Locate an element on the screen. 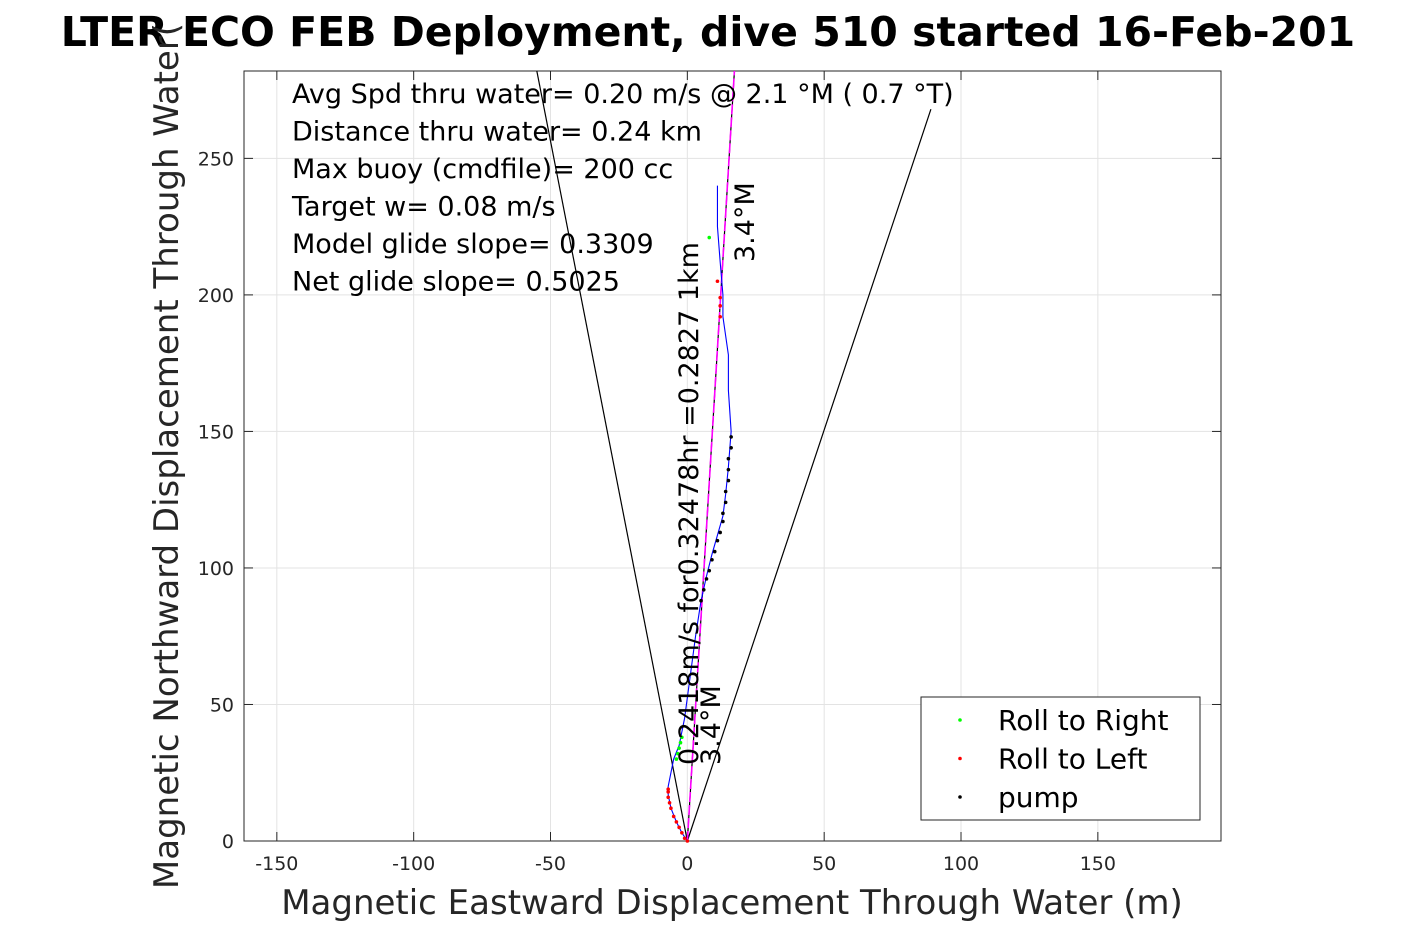 This screenshot has width=1417, height=945. y-tick-label: 0 is located at coordinates (228, 842).